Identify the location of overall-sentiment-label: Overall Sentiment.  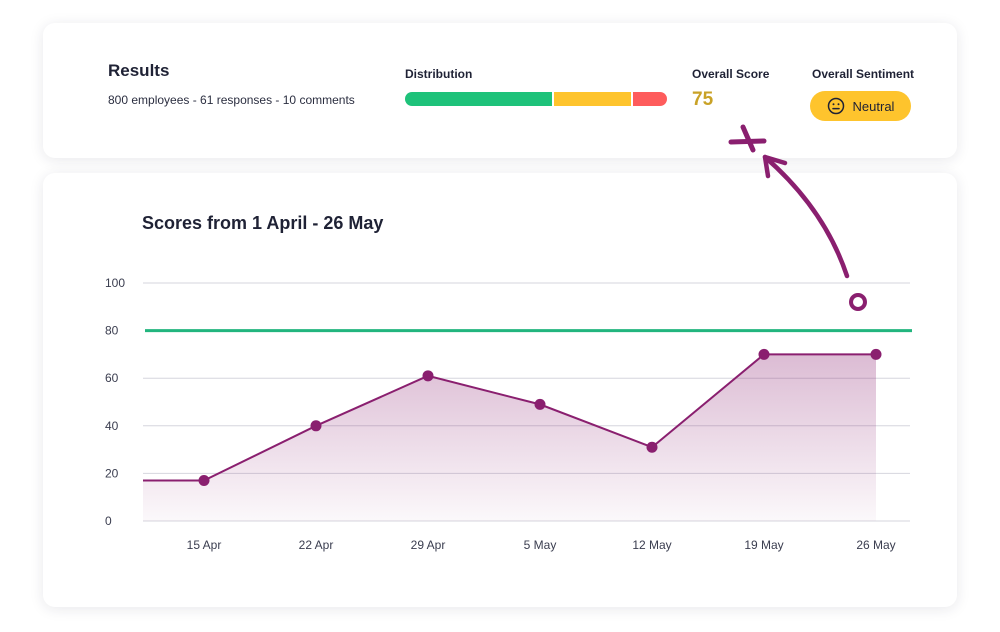
(863, 74).